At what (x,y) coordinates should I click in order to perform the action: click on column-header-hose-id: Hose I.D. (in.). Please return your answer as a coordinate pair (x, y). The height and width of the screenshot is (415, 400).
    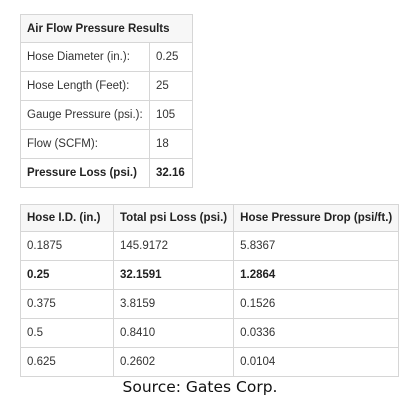
    Looking at the image, I should click on (67, 218).